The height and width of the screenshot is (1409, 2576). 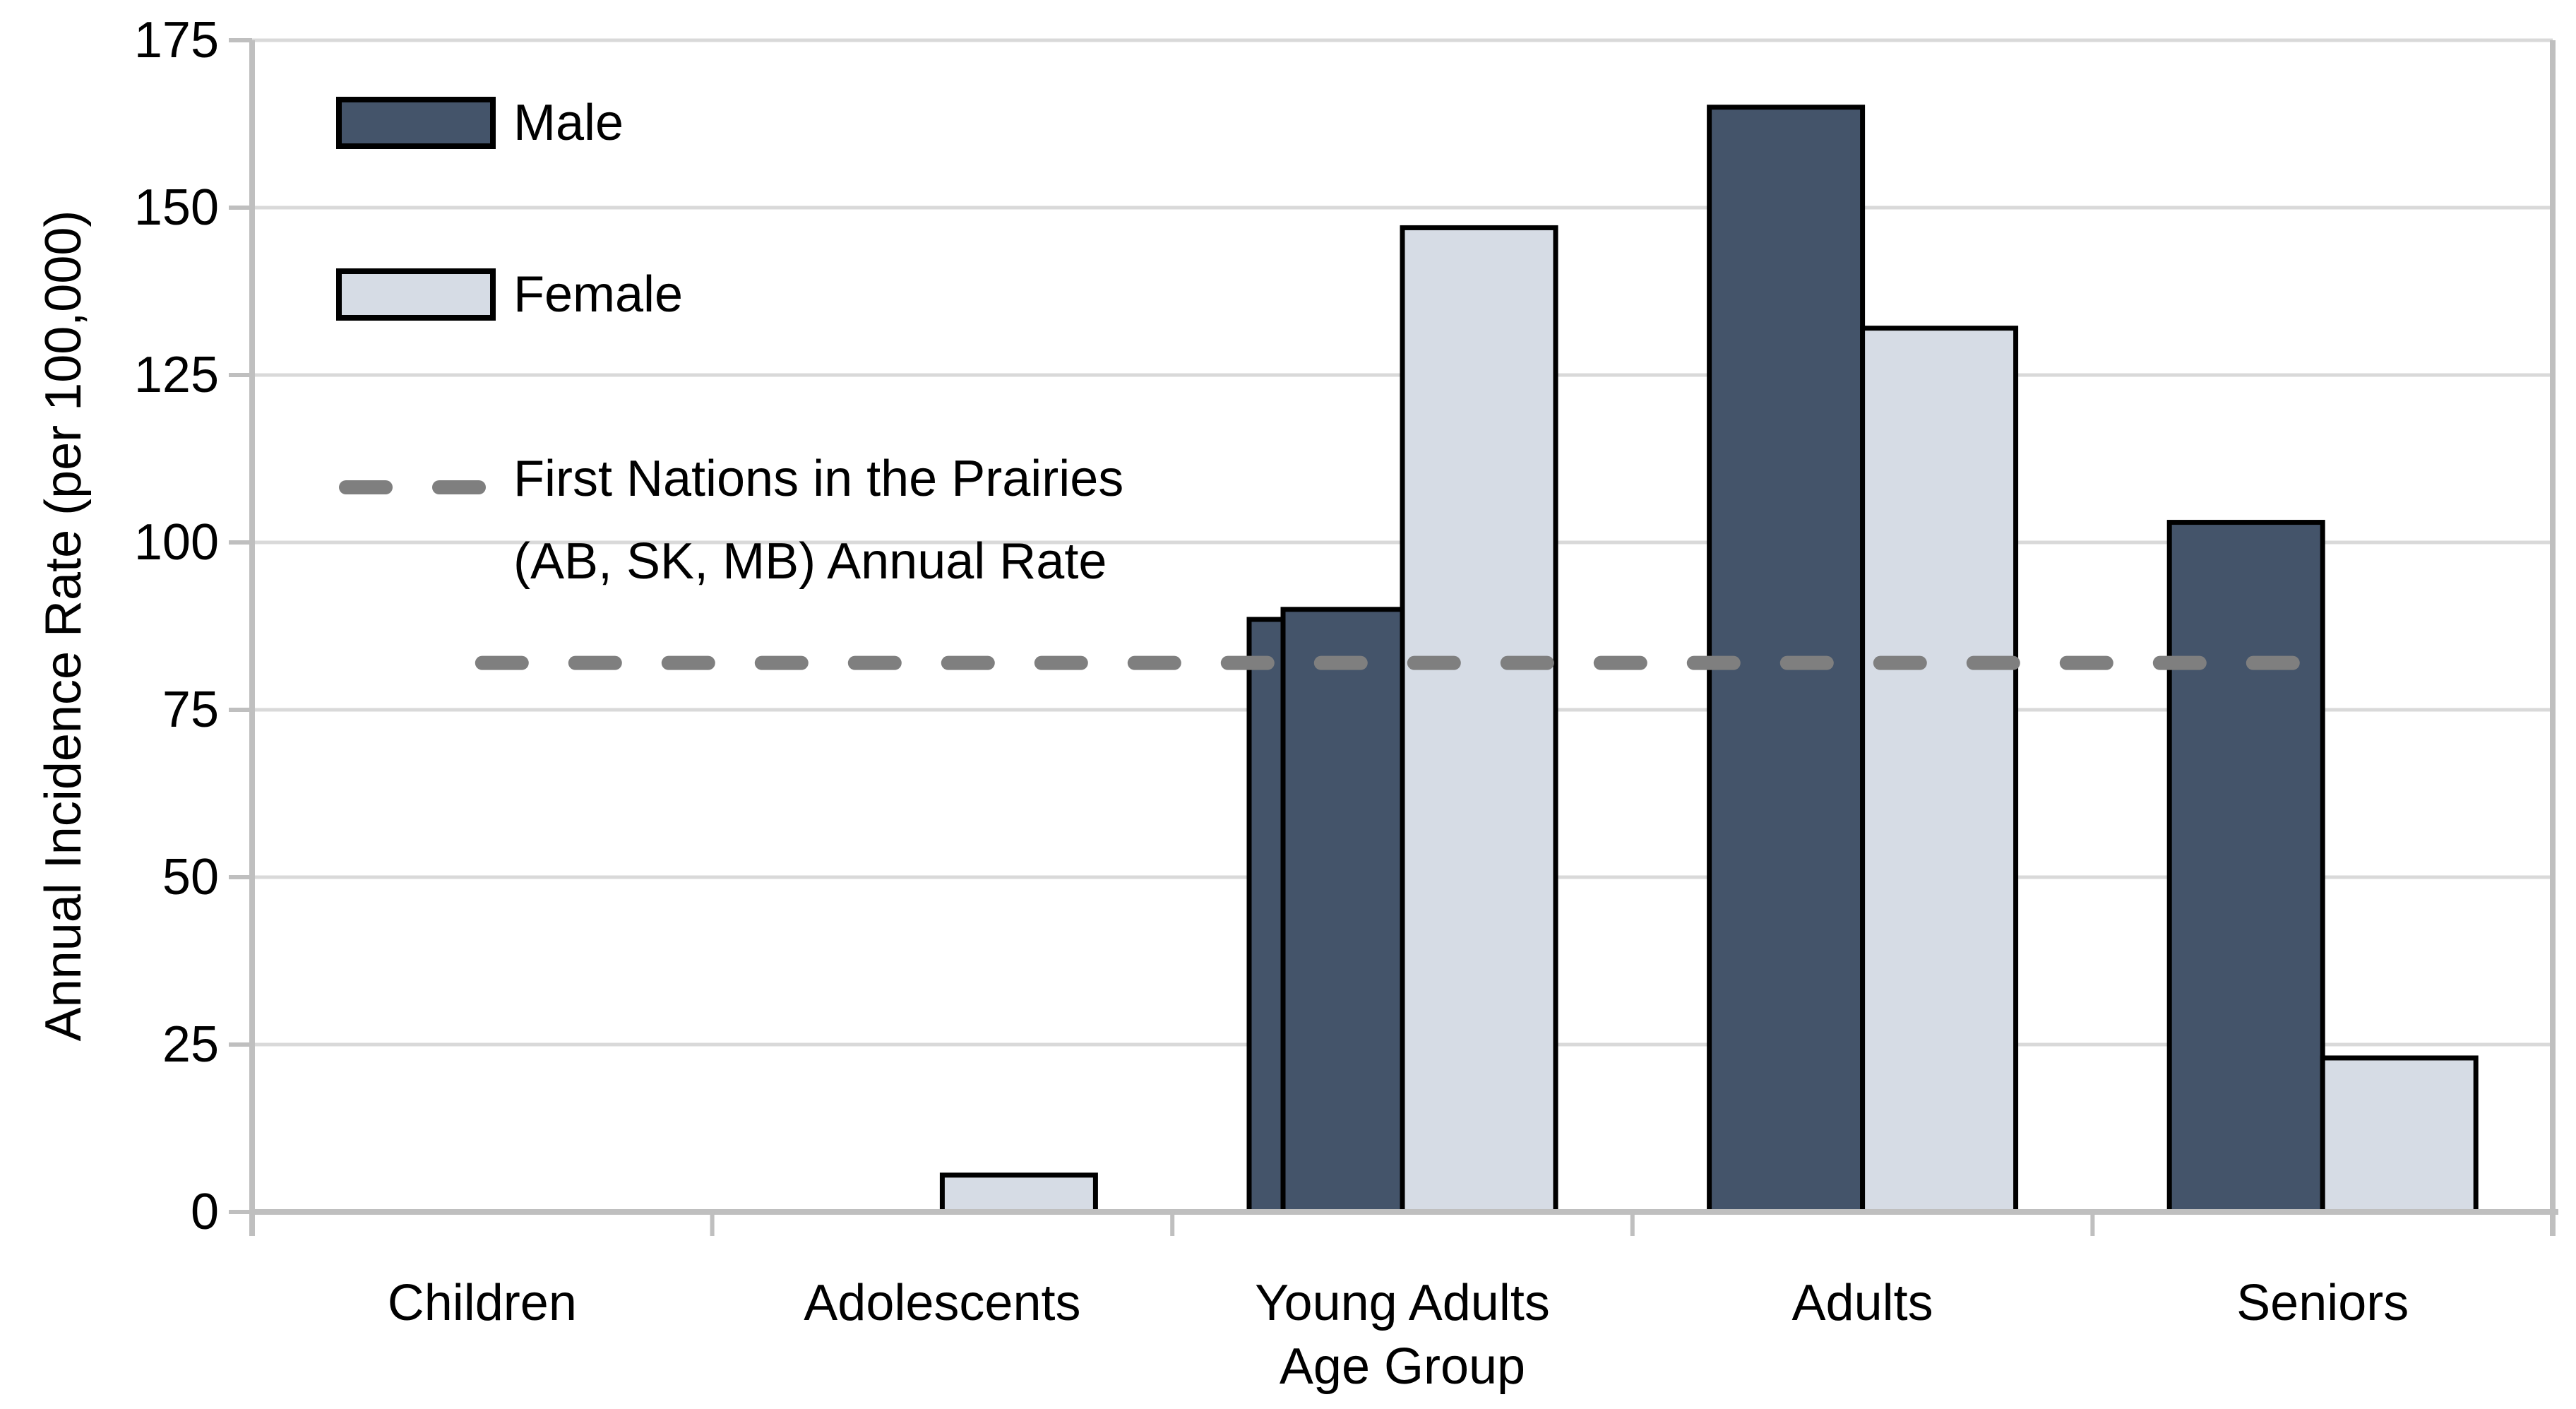 I want to click on legend-label-female: Female, so click(x=598, y=294).